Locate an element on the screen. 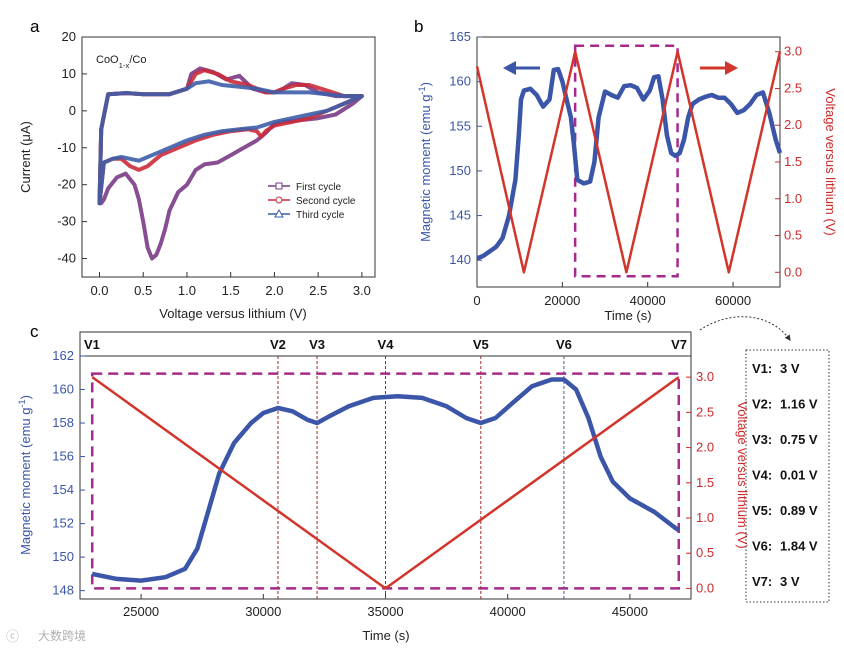 This screenshot has height=651, width=844. legend-label: First cycle is located at coordinates (318, 187).